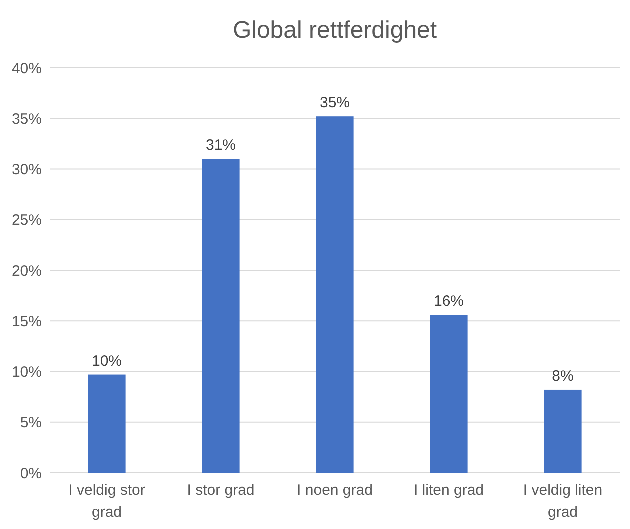 Image resolution: width=630 pixels, height=529 pixels. I want to click on data-label: 16%, so click(449, 301).